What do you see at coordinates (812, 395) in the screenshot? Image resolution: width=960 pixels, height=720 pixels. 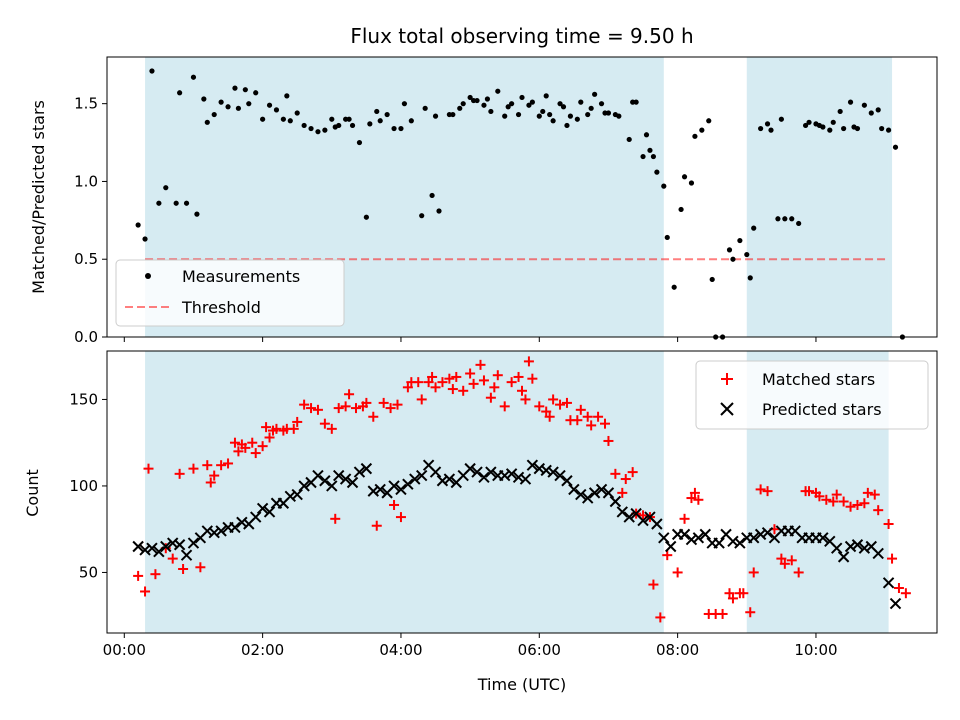 I see `bottom-legend-box` at bounding box center [812, 395].